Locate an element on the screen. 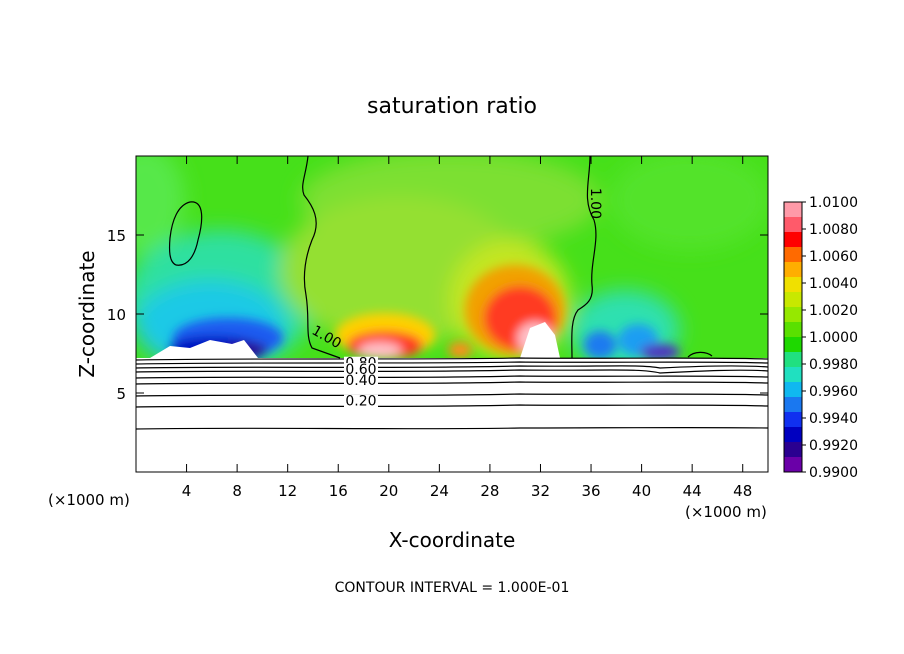 This screenshot has height=654, width=904. y-tick-label: 15 is located at coordinates (116, 236).